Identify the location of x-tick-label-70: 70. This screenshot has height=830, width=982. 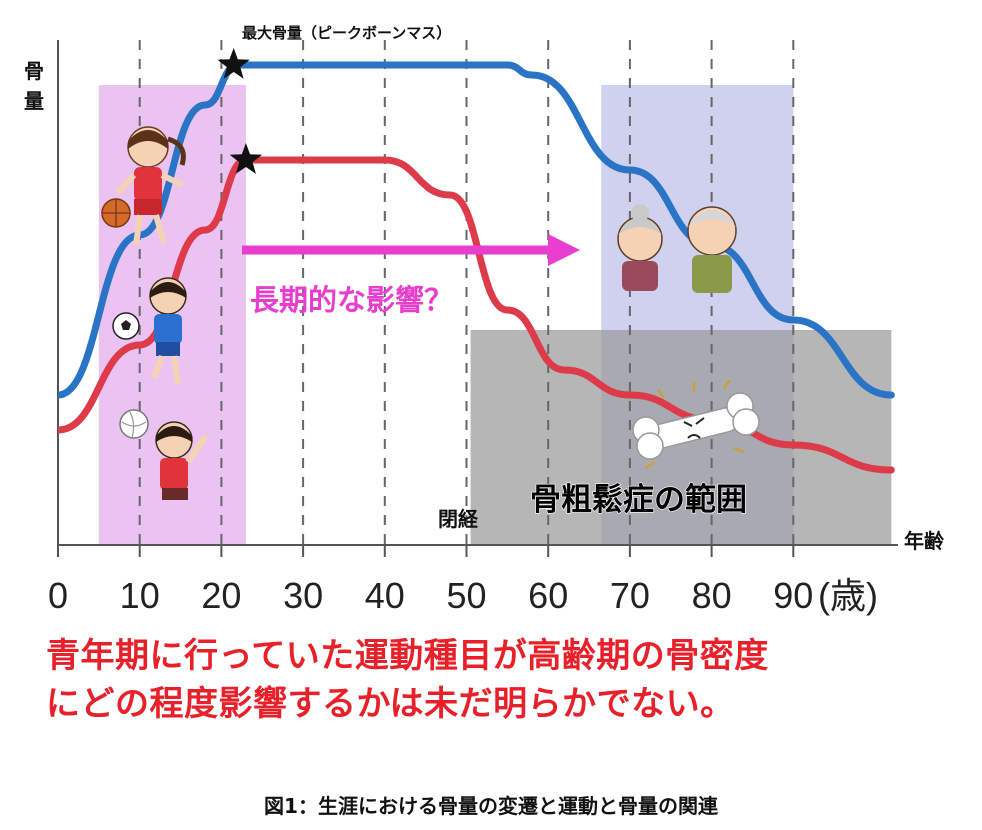
(630, 595).